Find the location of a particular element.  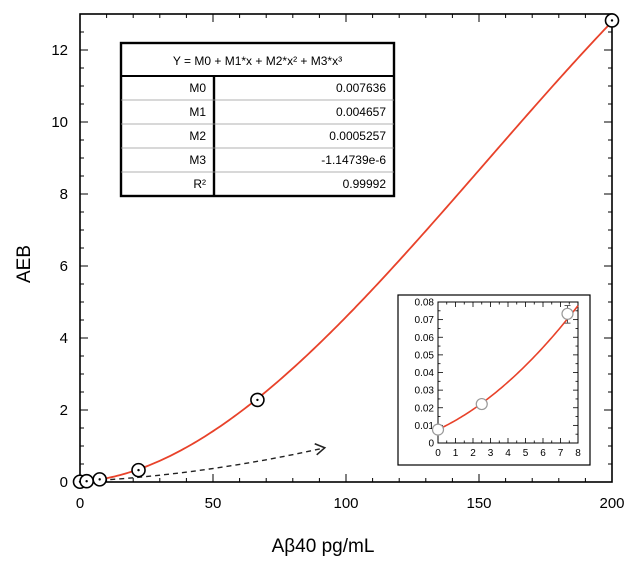

coefficient-label: M2 is located at coordinates (197, 136).